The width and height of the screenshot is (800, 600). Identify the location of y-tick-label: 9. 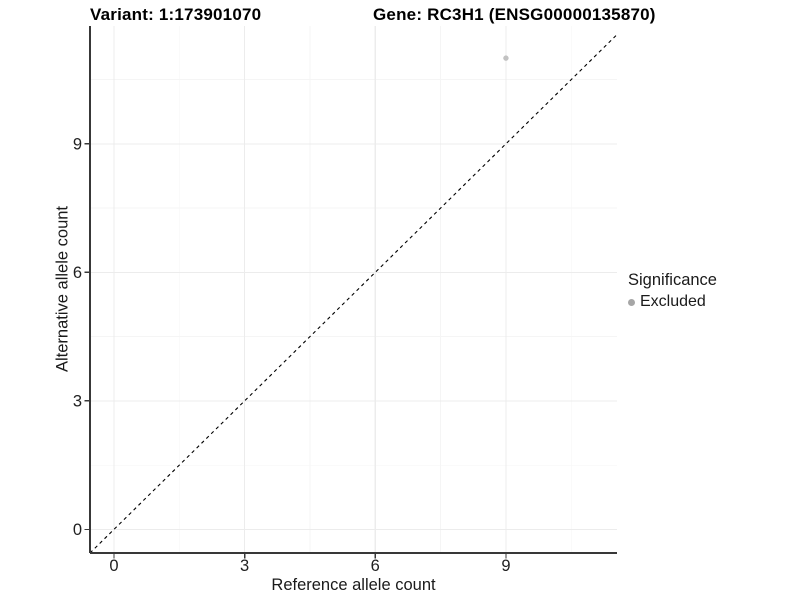
(77, 144).